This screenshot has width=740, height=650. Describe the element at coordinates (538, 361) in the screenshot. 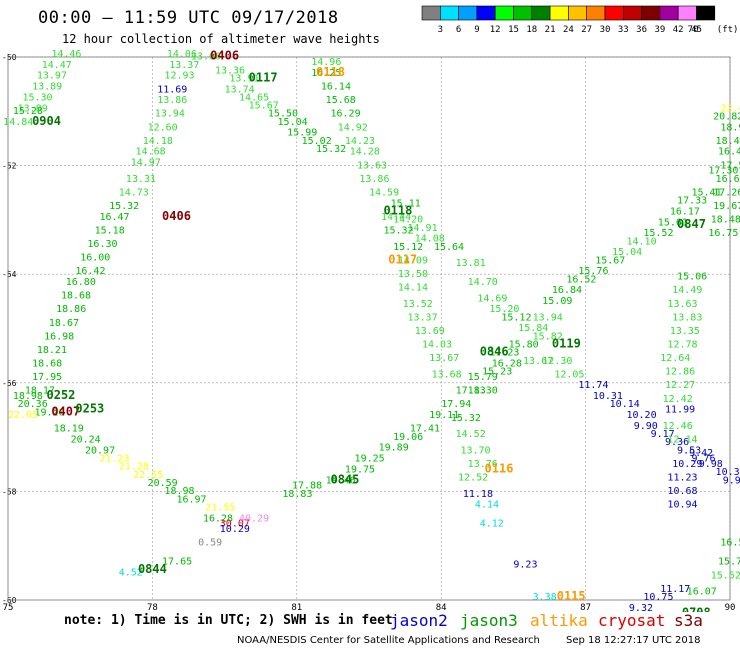

I see `wave-height-label: 13.67` at that location.